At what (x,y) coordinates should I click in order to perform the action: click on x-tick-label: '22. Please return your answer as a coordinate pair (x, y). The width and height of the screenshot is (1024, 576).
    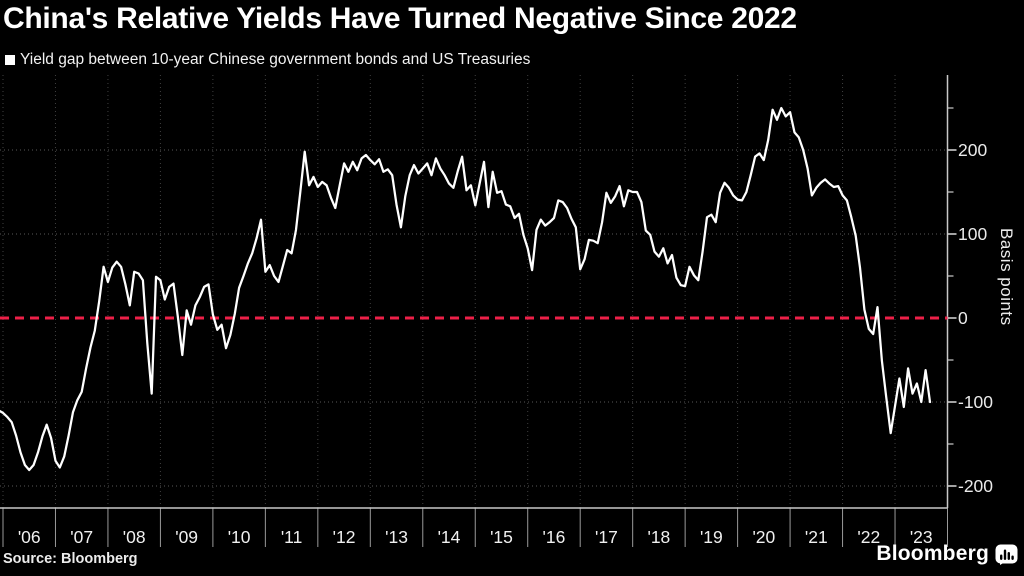
    Looking at the image, I should click on (868, 537).